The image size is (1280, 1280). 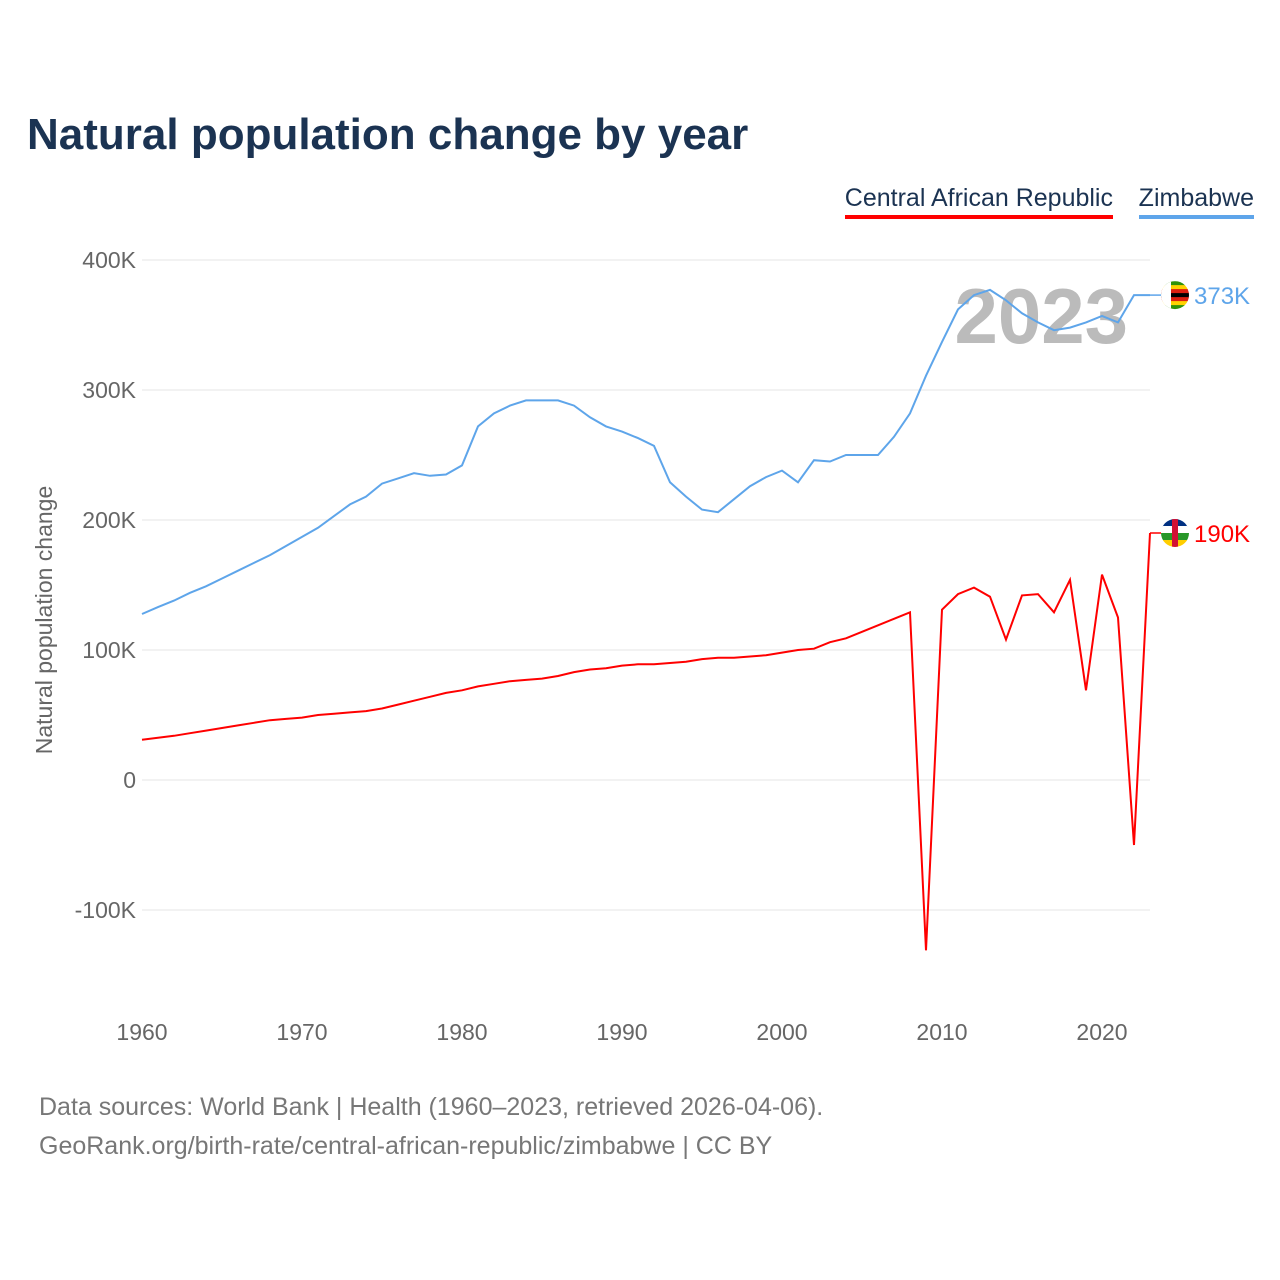 I want to click on chart-title: Natural population change by year, so click(x=388, y=134).